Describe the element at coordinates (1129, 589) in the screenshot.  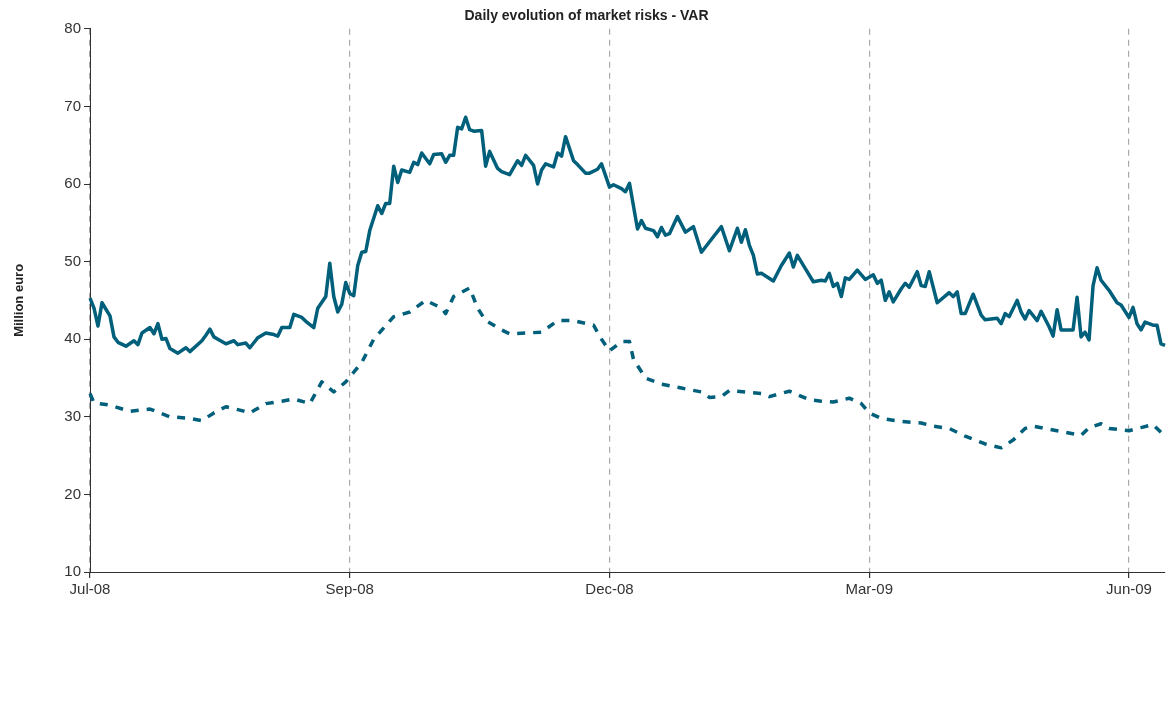
I see `x-tick-label: Jun-09` at that location.